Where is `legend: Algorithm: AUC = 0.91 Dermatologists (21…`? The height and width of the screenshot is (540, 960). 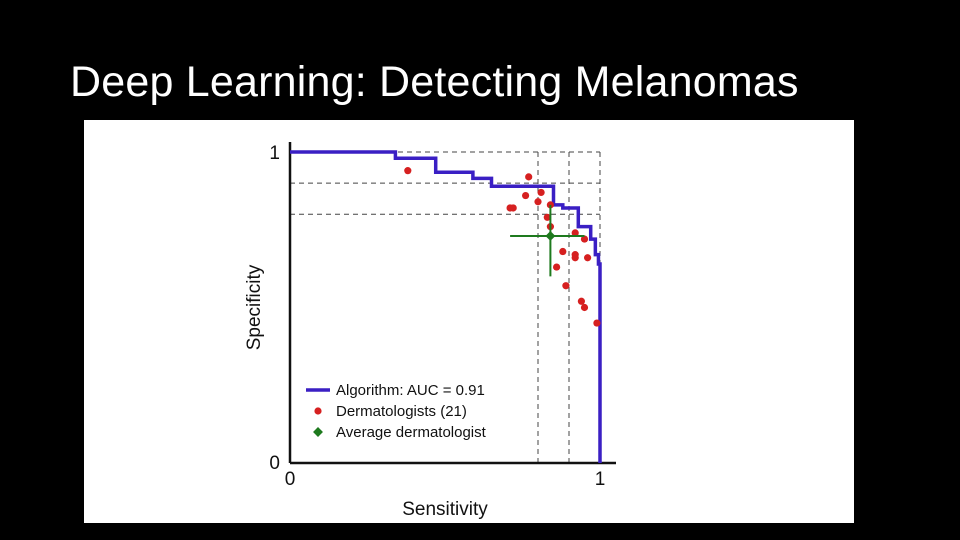
legend: Algorithm: AUC = 0.91 Dermatologists (21… is located at coordinates (396, 411).